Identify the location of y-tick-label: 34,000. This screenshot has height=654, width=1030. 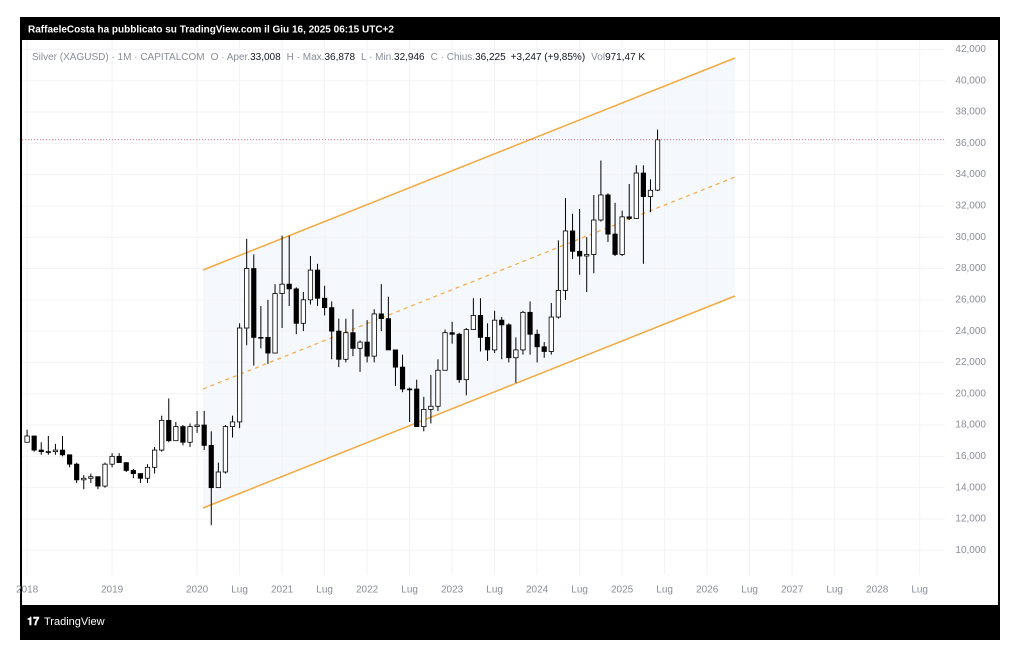
(970, 174).